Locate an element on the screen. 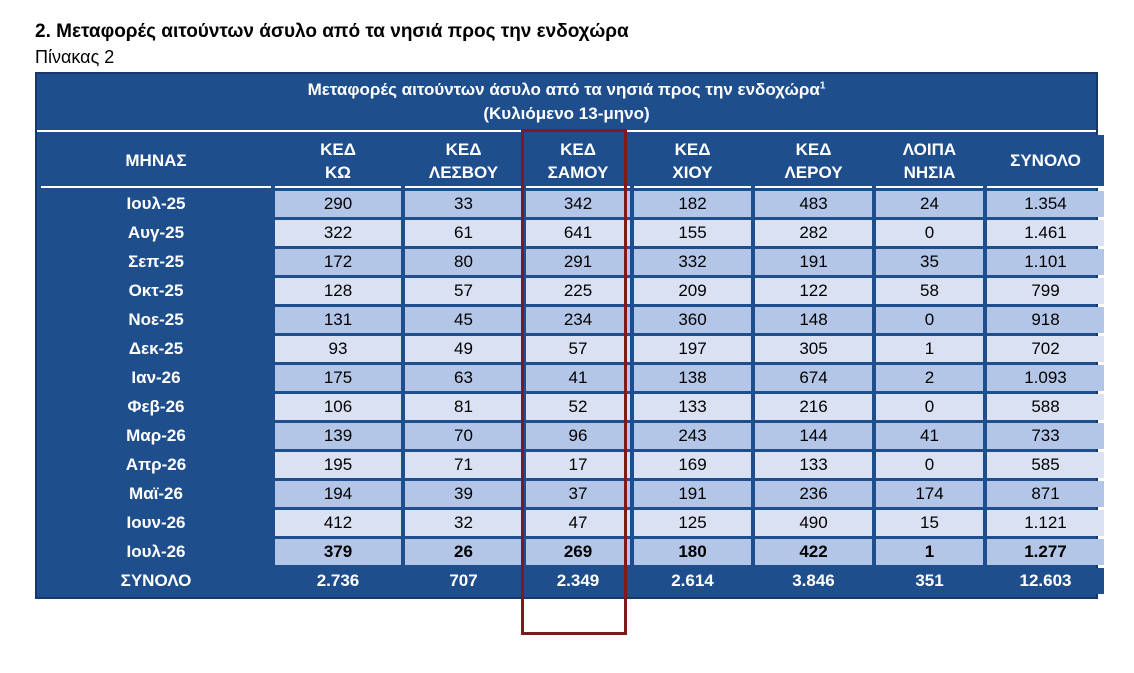 The image size is (1134, 673). value-cell: 47 is located at coordinates (578, 523).